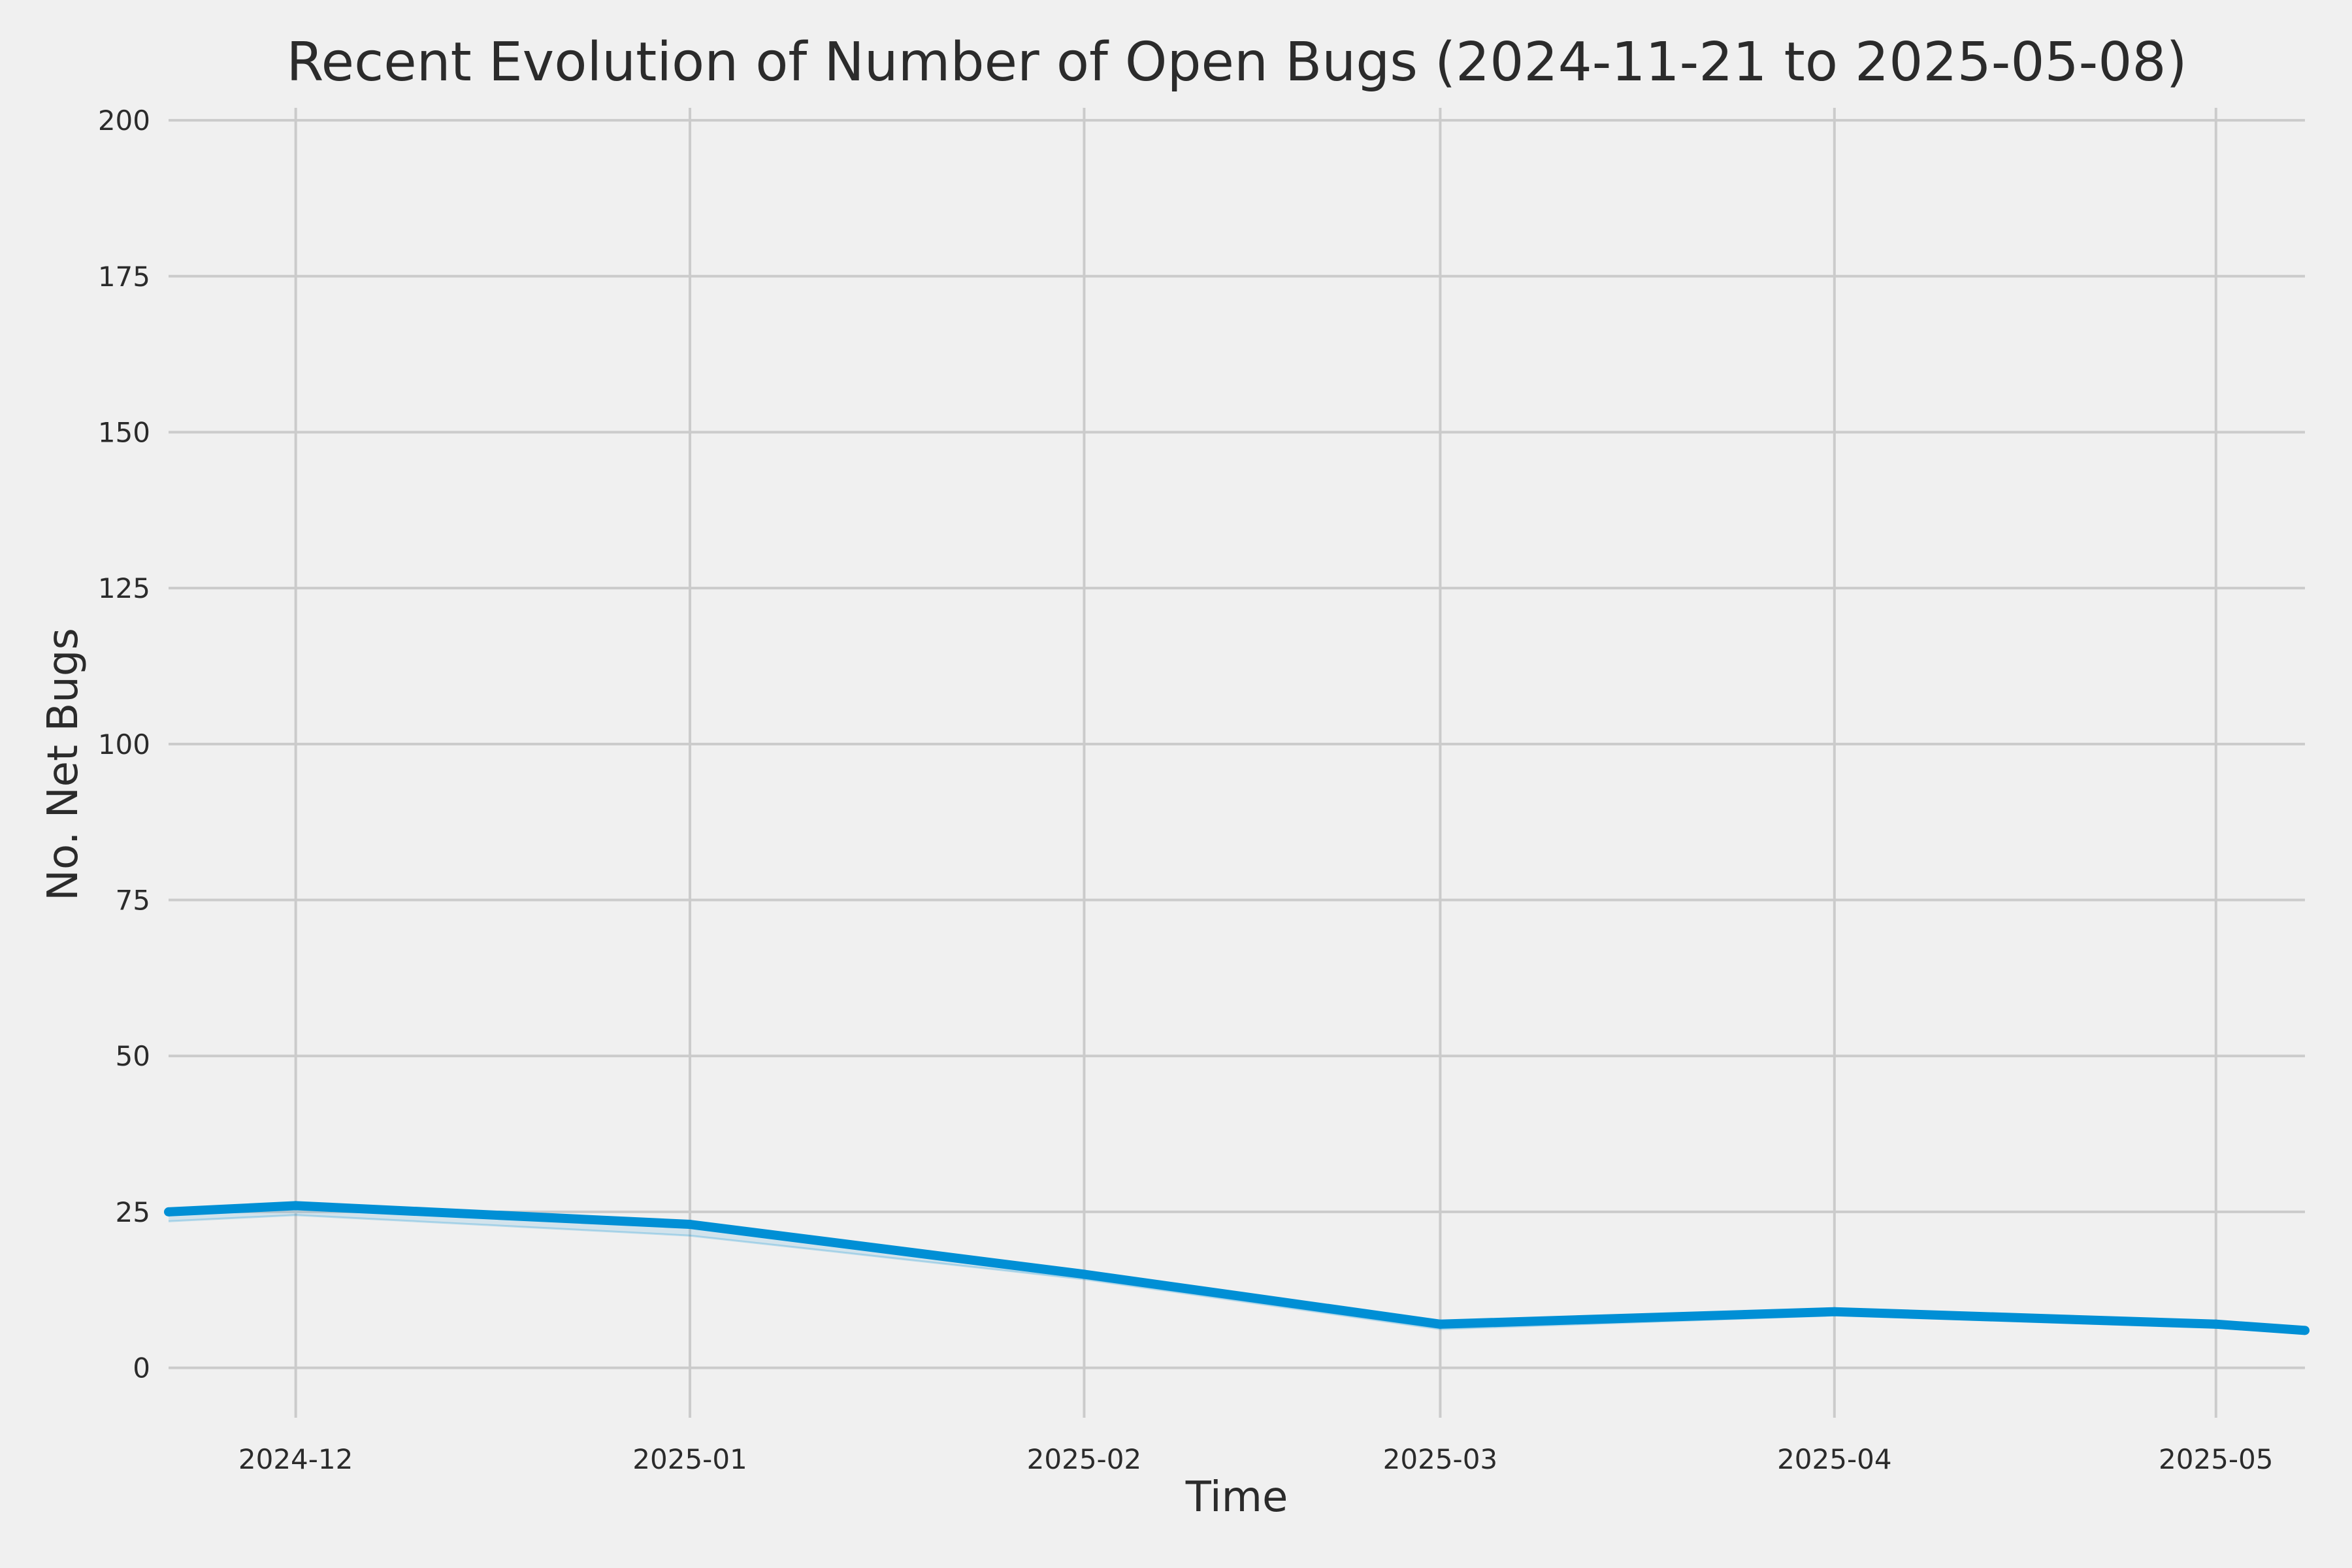  What do you see at coordinates (63, 764) in the screenshot?
I see `y-axis-label: No. Net Bugs` at bounding box center [63, 764].